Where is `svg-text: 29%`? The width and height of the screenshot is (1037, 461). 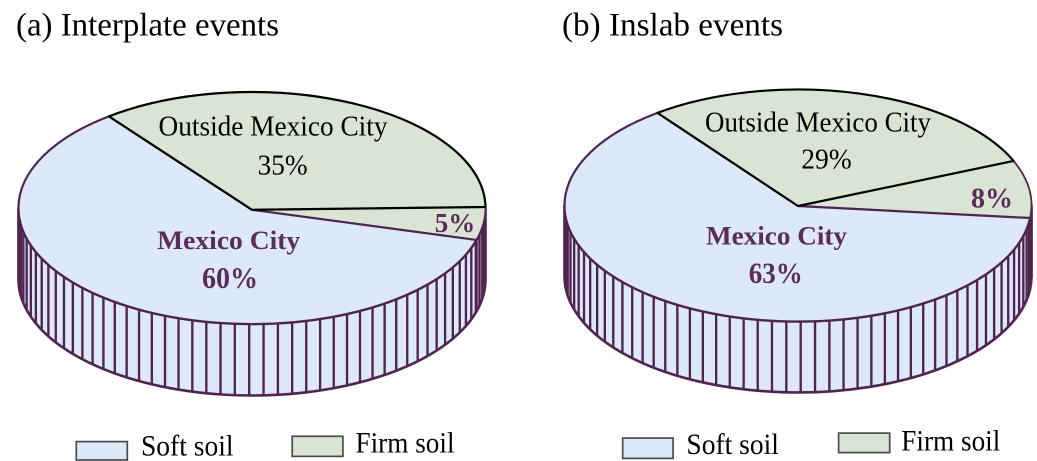
svg-text: 29% is located at coordinates (826, 160).